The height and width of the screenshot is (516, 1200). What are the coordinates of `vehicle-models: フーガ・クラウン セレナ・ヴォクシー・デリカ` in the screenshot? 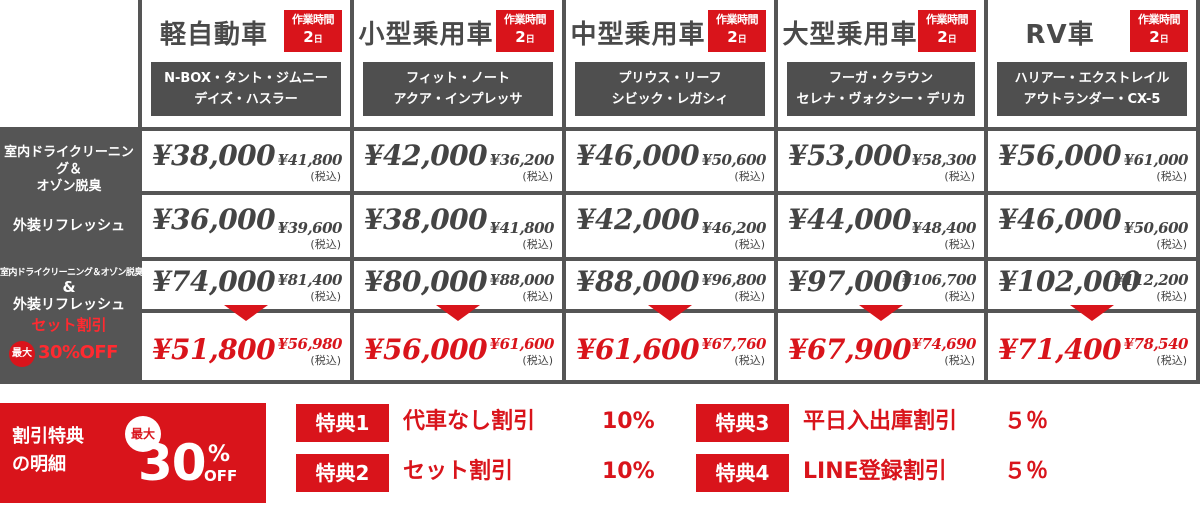 It's located at (881, 89).